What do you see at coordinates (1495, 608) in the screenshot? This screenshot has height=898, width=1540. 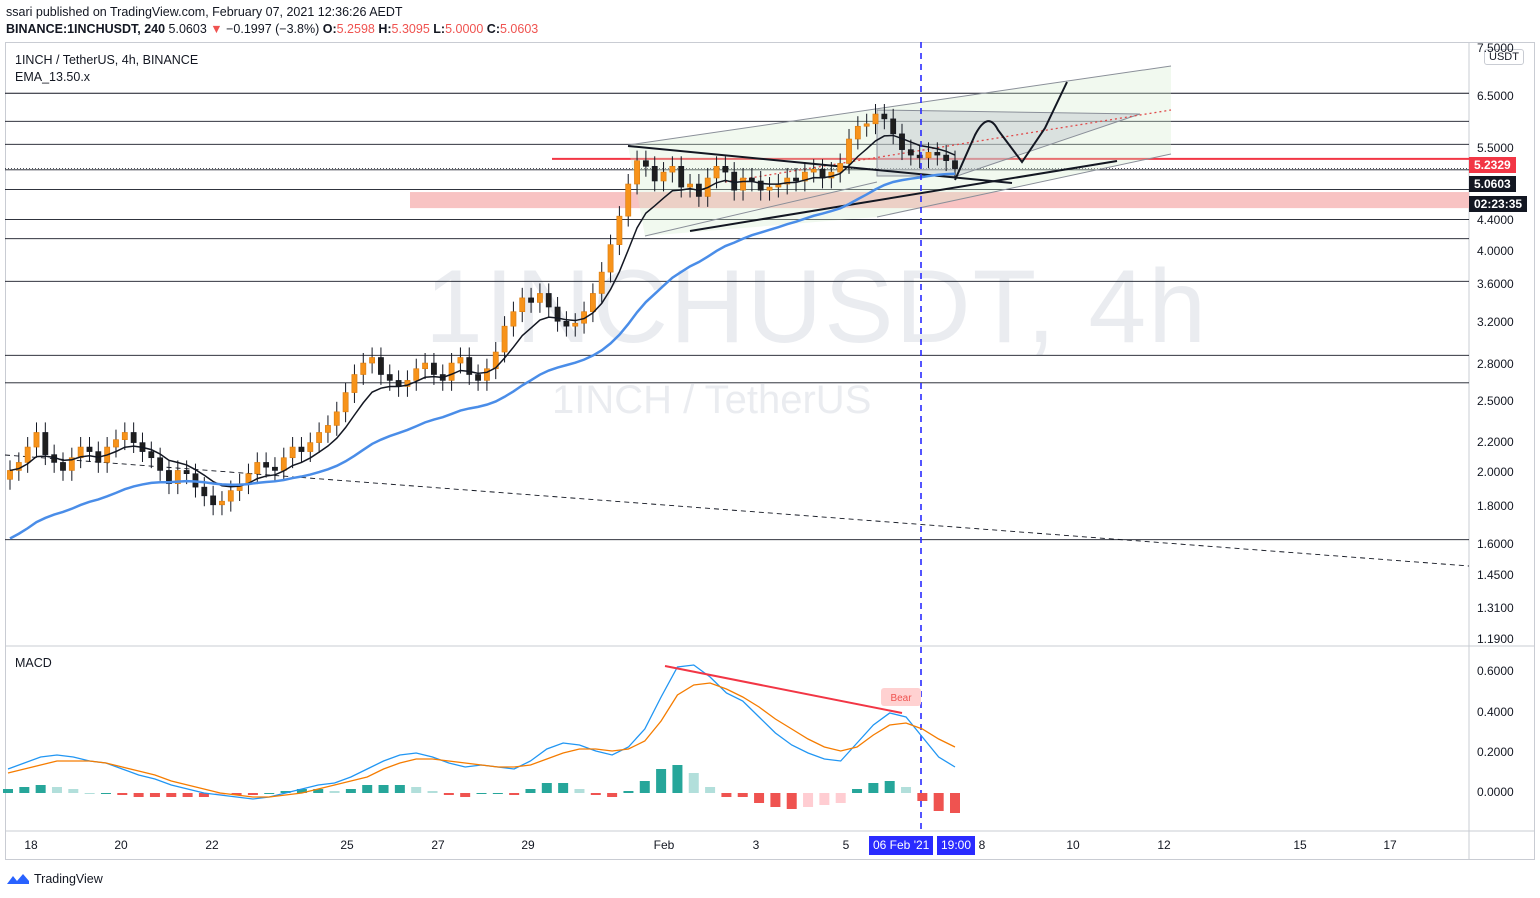 I see `price-tick: 1.3100` at bounding box center [1495, 608].